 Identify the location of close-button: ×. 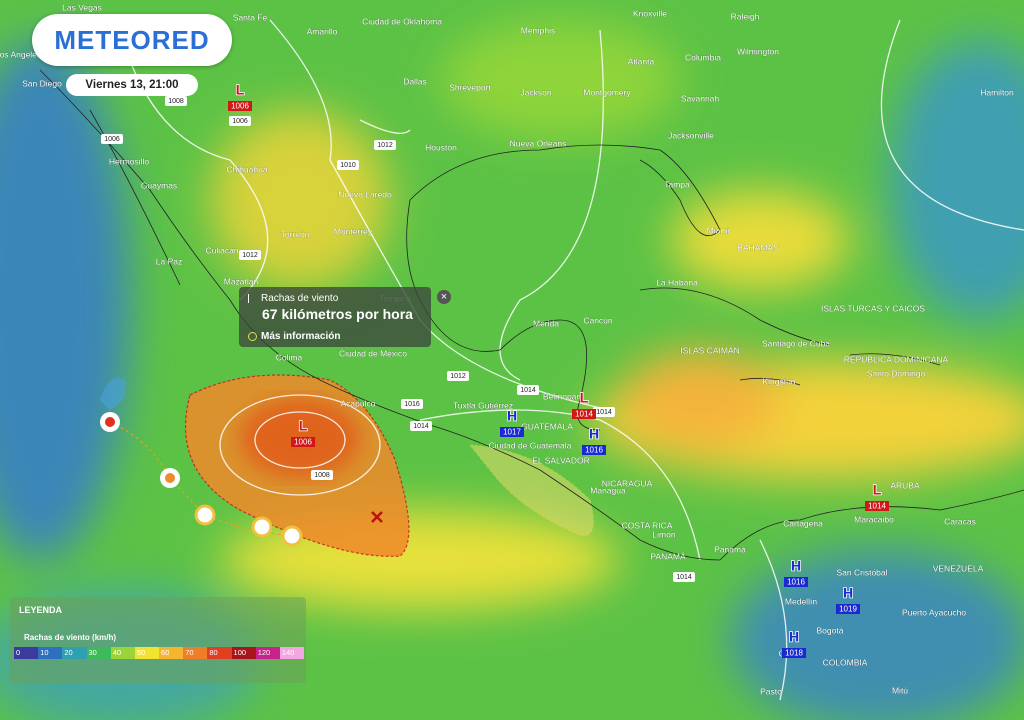
(444, 297).